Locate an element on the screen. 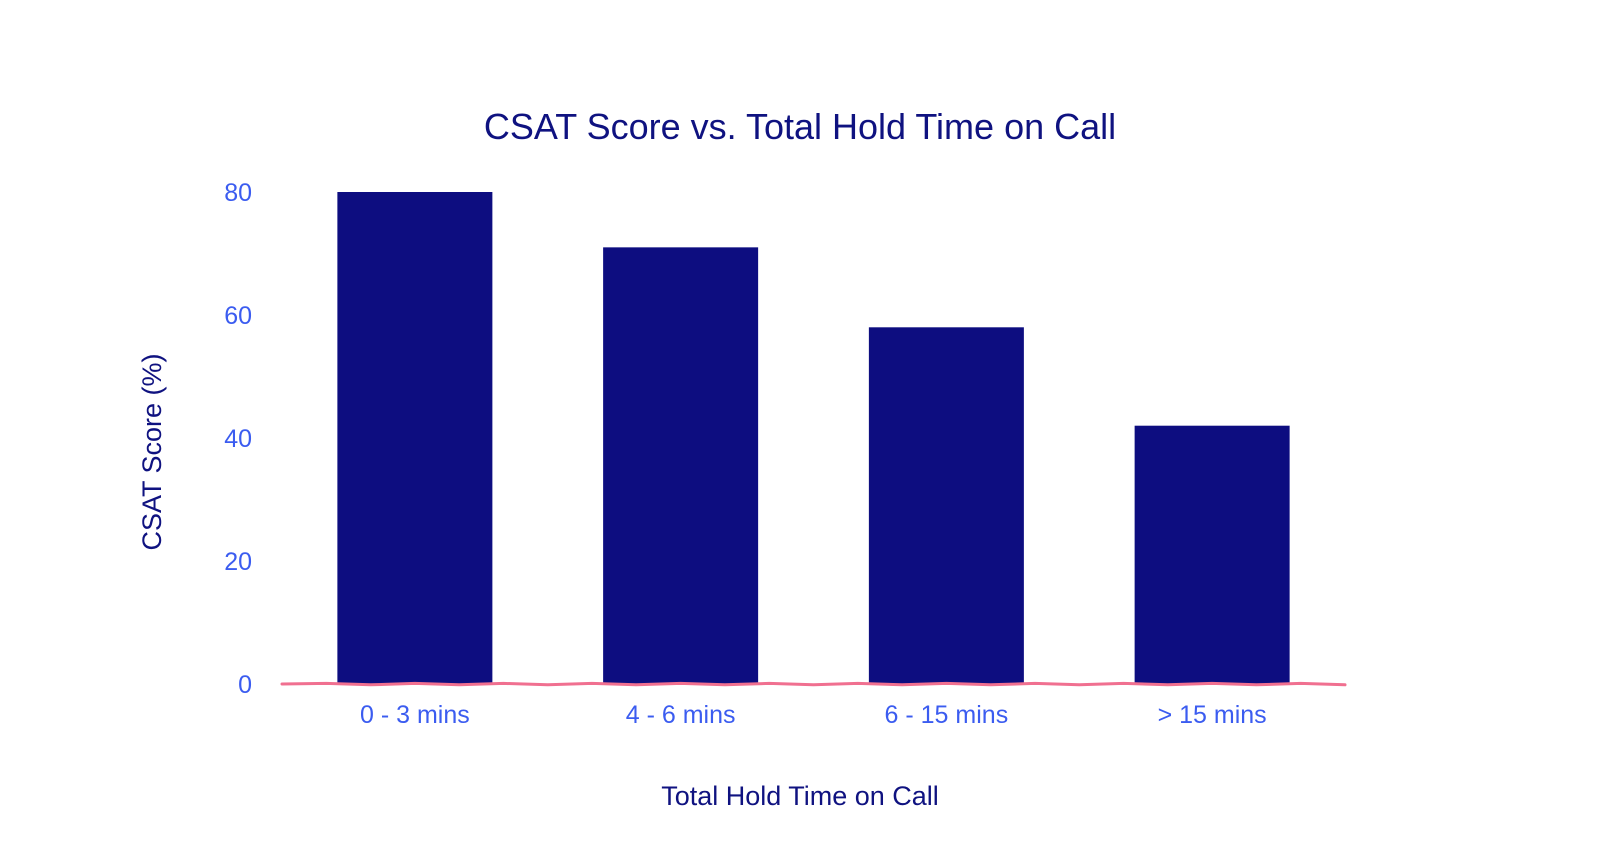 This screenshot has width=1600, height=868. x-tick-label: > 15 mins is located at coordinates (1212, 715).